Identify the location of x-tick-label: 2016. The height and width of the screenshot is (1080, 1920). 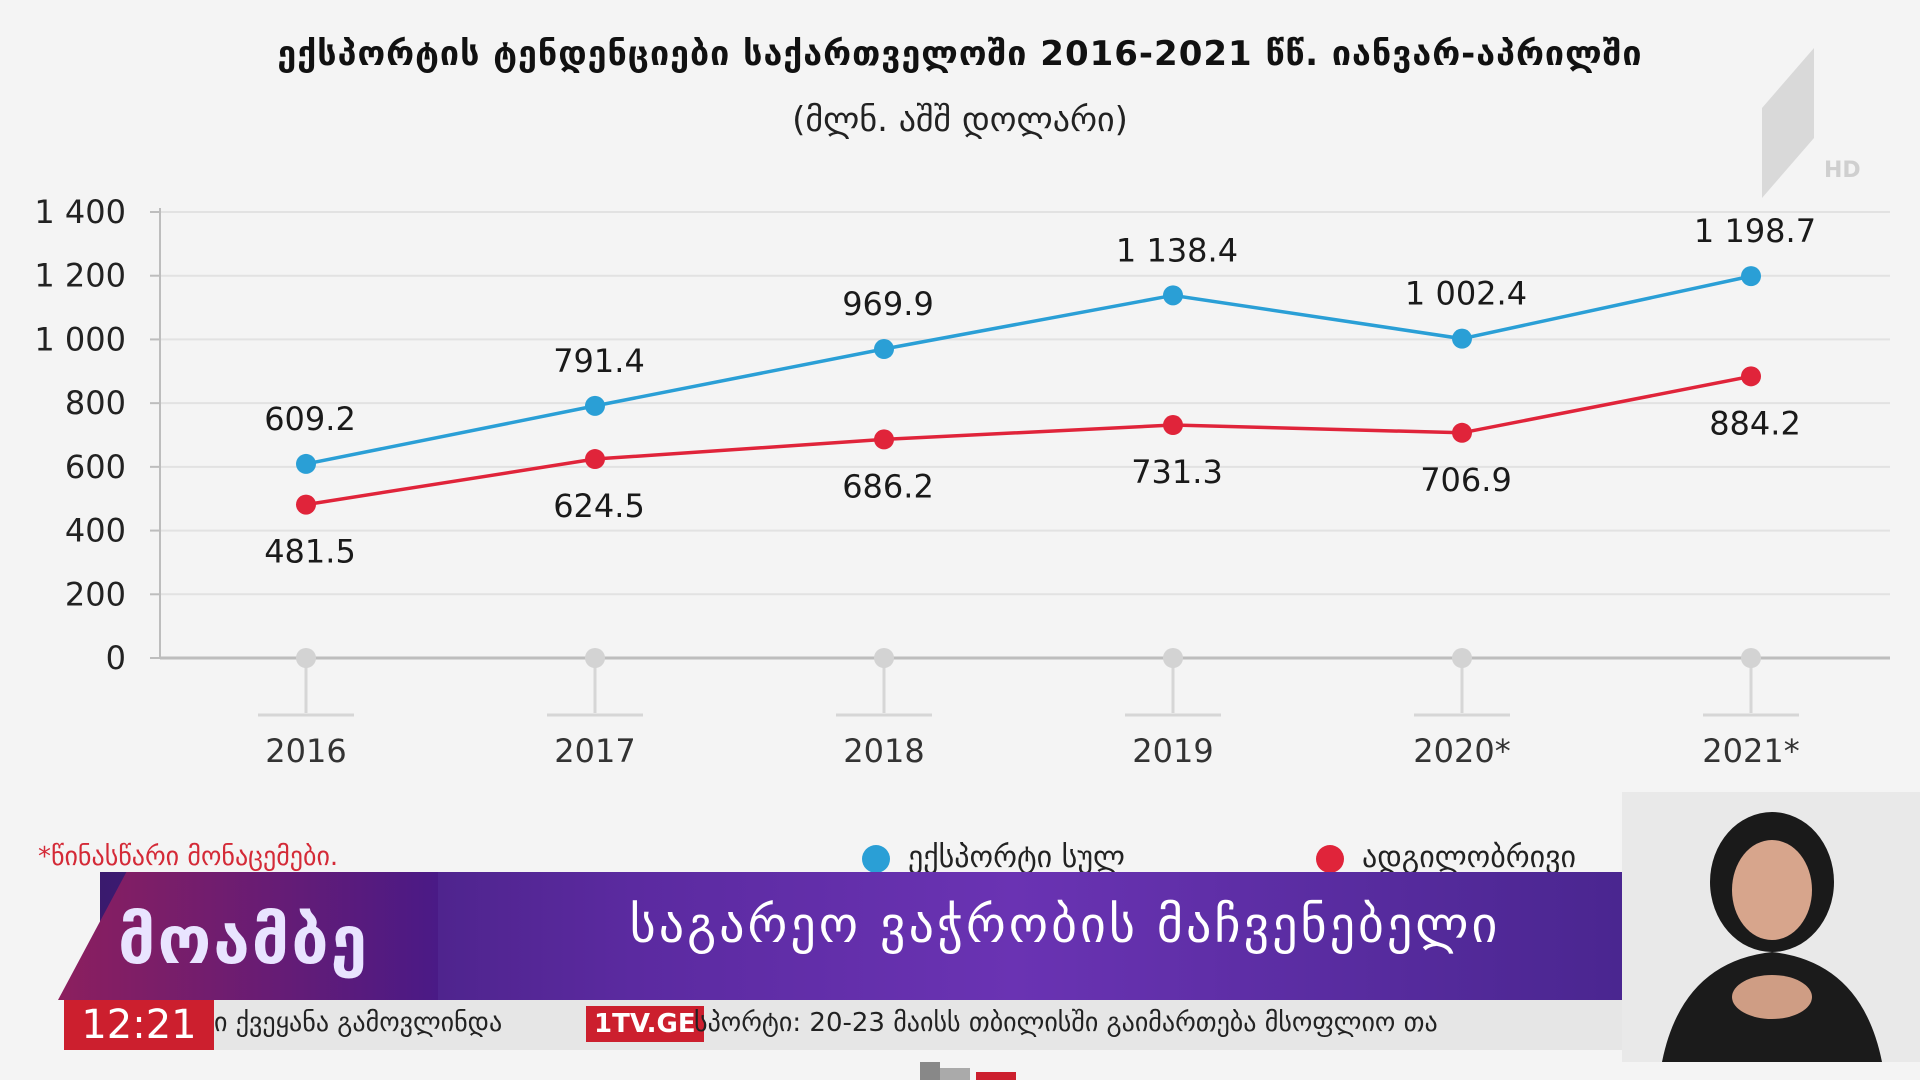
(305, 751).